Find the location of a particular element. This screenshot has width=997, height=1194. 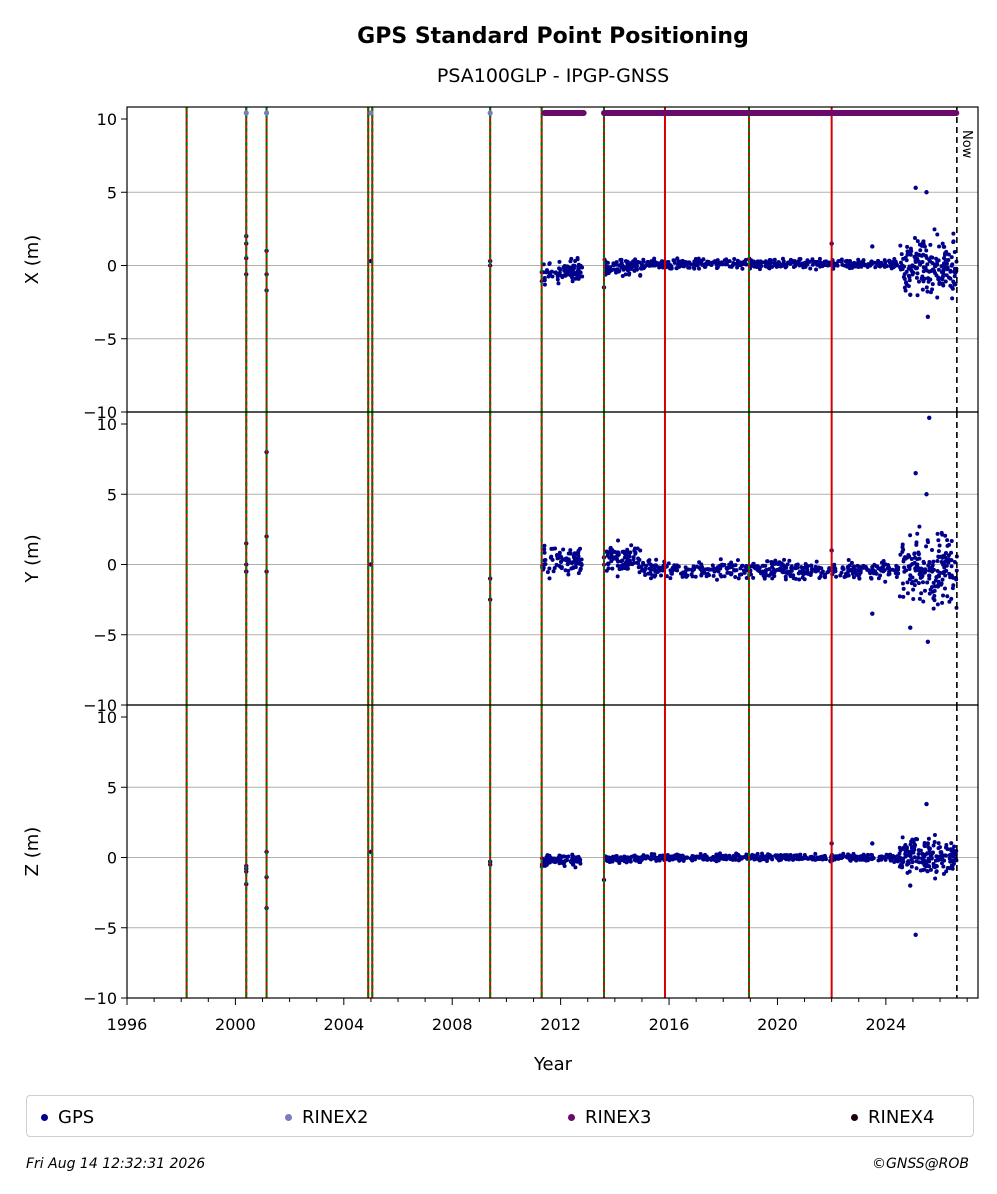

legend: GPS RINEX2 RINEX3 RINEX4 is located at coordinates (500, 1116).